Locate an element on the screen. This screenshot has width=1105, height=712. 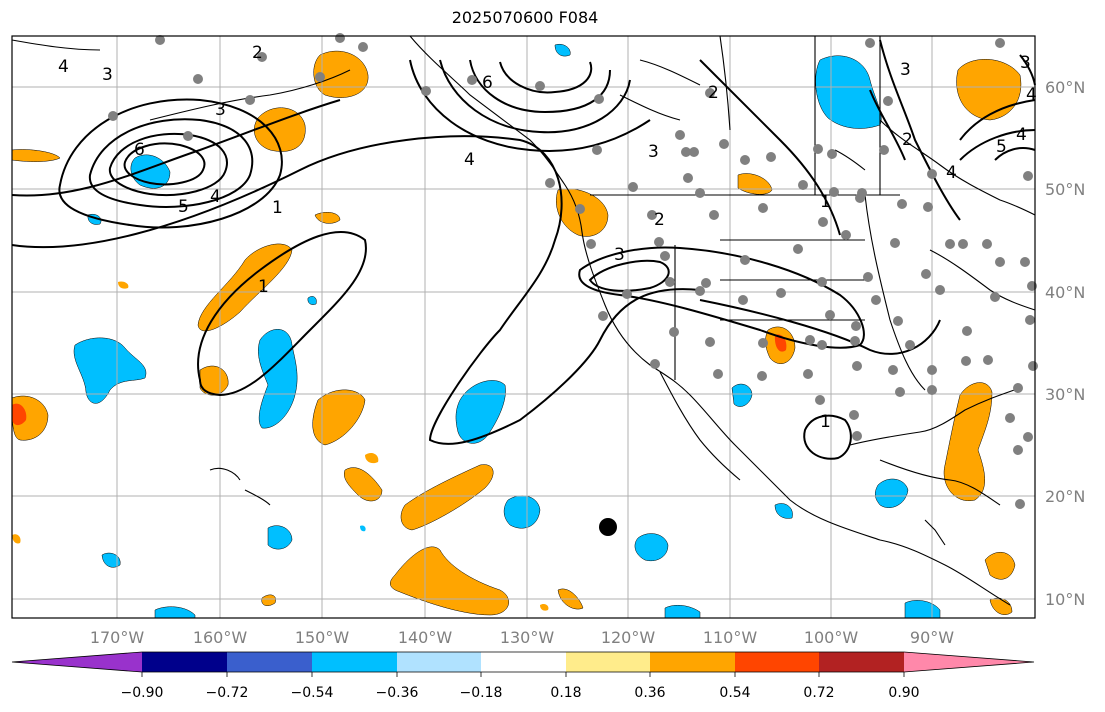
lon-label: 90°W is located at coordinates (932, 637).